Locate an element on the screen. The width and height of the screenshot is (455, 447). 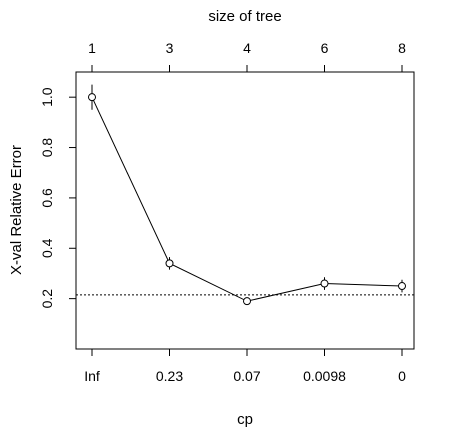
y-tick-label: 1.0 is located at coordinates (47, 97).